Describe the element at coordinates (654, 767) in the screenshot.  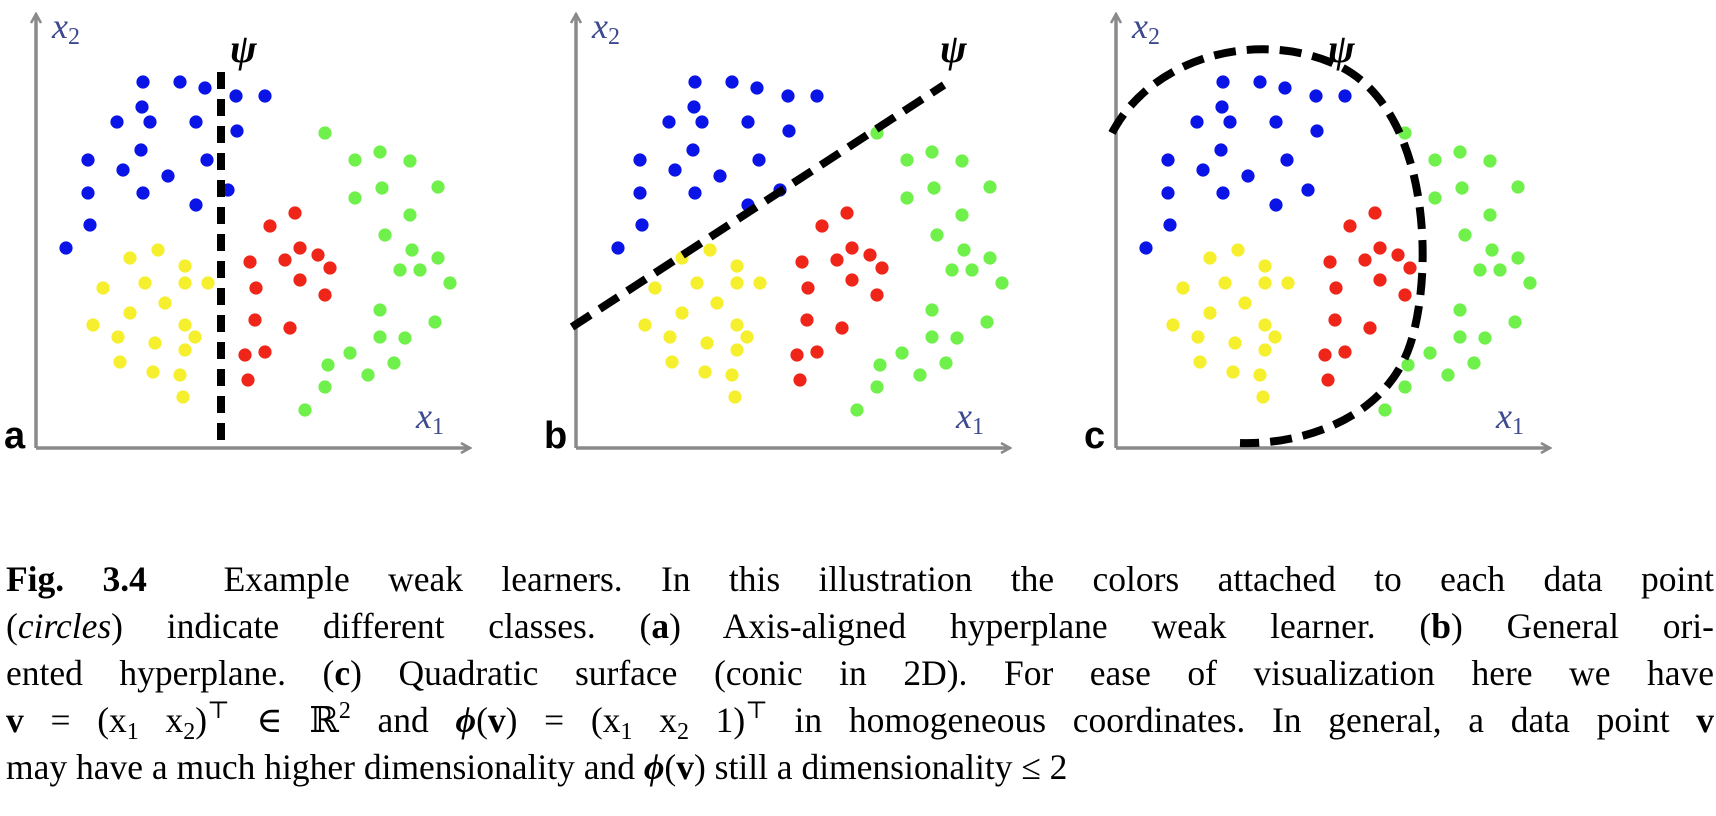
I see `caption-text: ϕ` at that location.